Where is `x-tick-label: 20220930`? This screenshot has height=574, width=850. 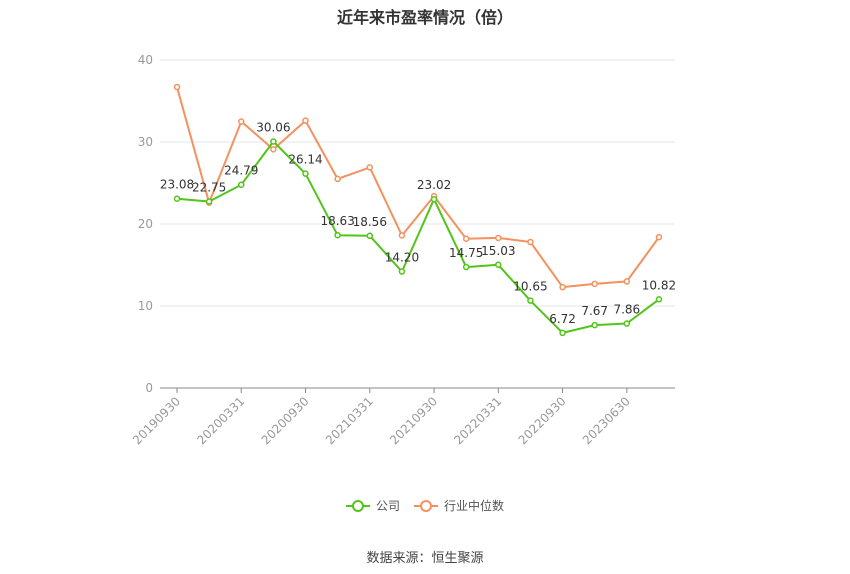 x-tick-label: 20220930 is located at coordinates (542, 420).